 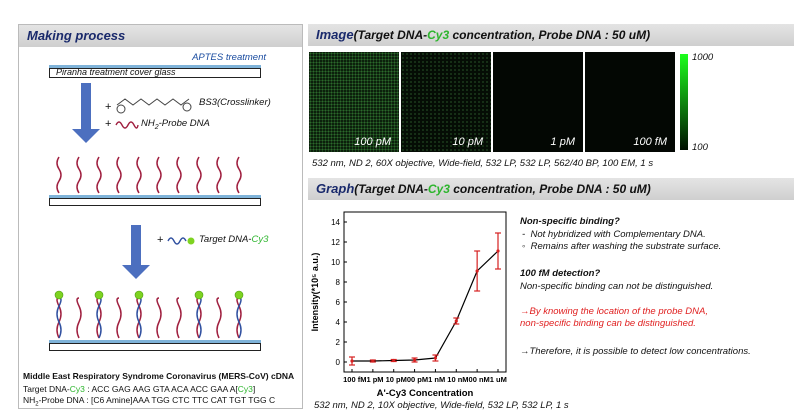 What do you see at coordinates (467, 142) in the screenshot?
I see `micro-label-10pm: 10 pM` at bounding box center [467, 142].